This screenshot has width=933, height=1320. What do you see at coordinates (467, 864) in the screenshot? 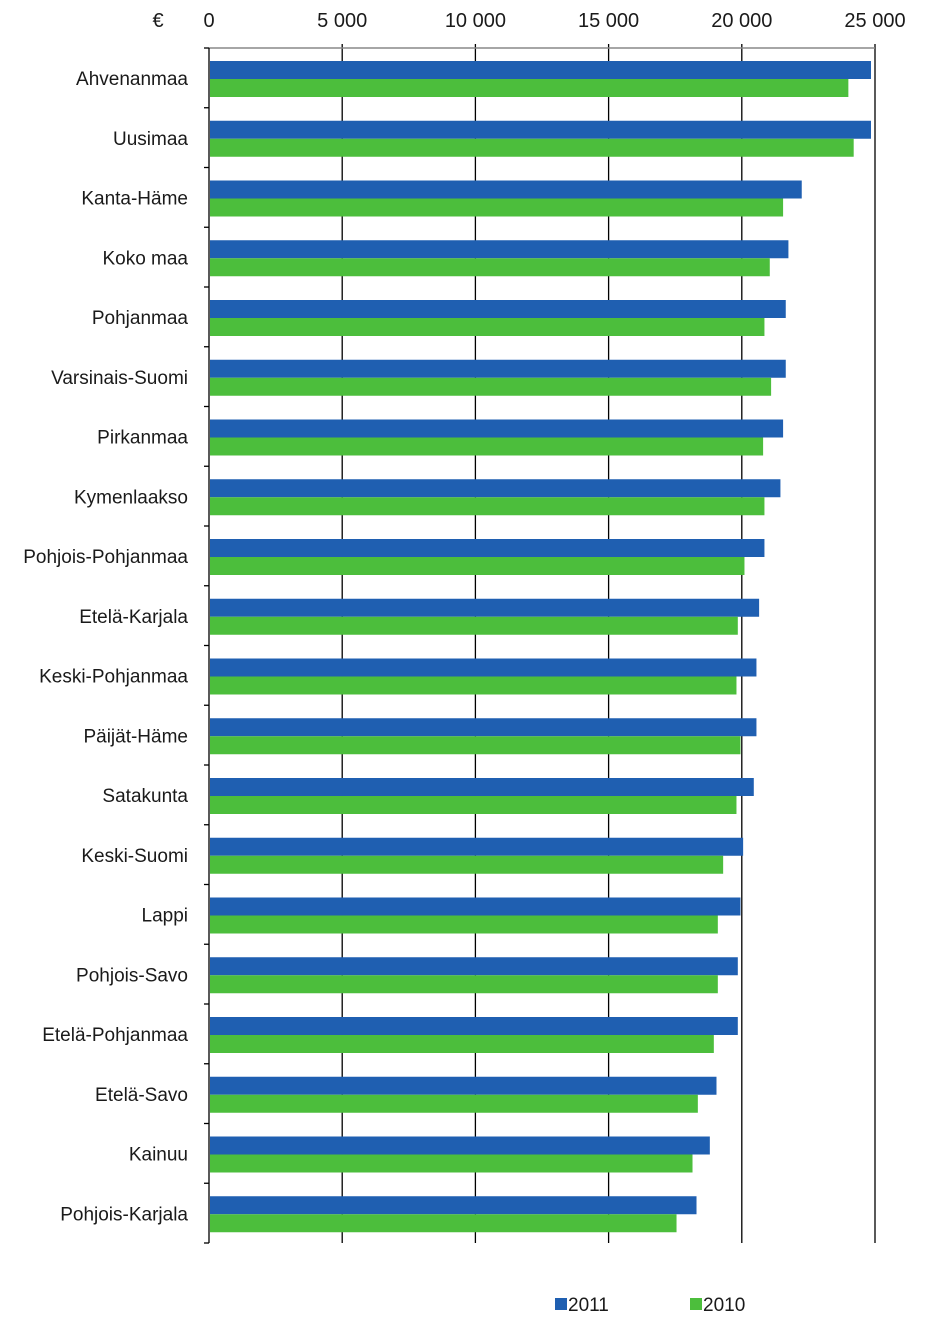
I see `bar-2010-keski-suomi` at bounding box center [467, 864].